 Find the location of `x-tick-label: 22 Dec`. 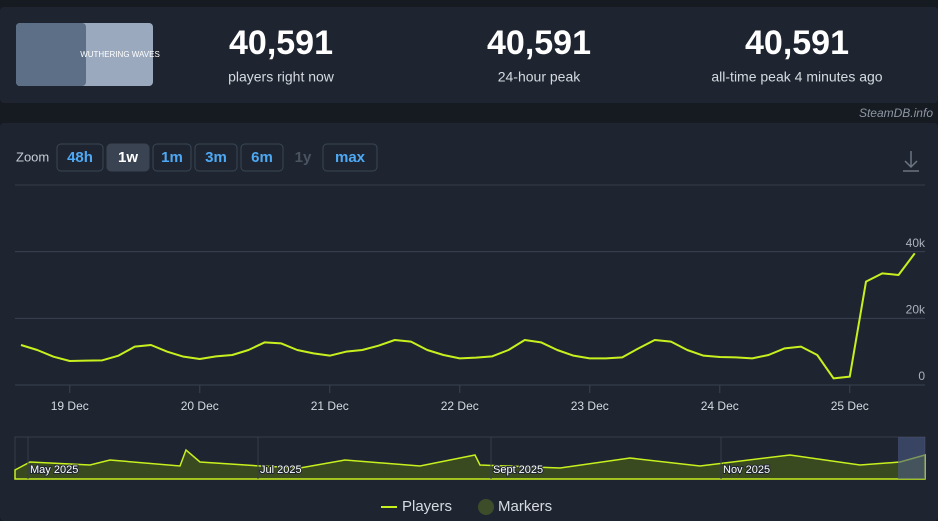

x-tick-label: 22 Dec is located at coordinates (460, 406).